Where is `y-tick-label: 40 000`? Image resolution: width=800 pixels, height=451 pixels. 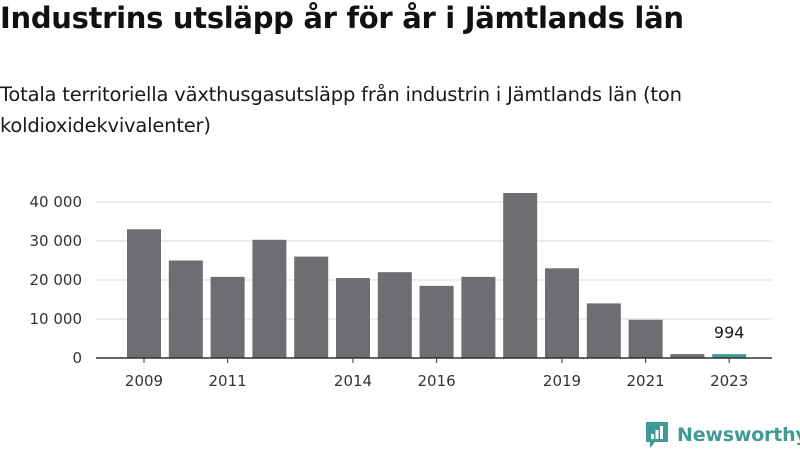
y-tick-label: 40 000 is located at coordinates (56, 202).